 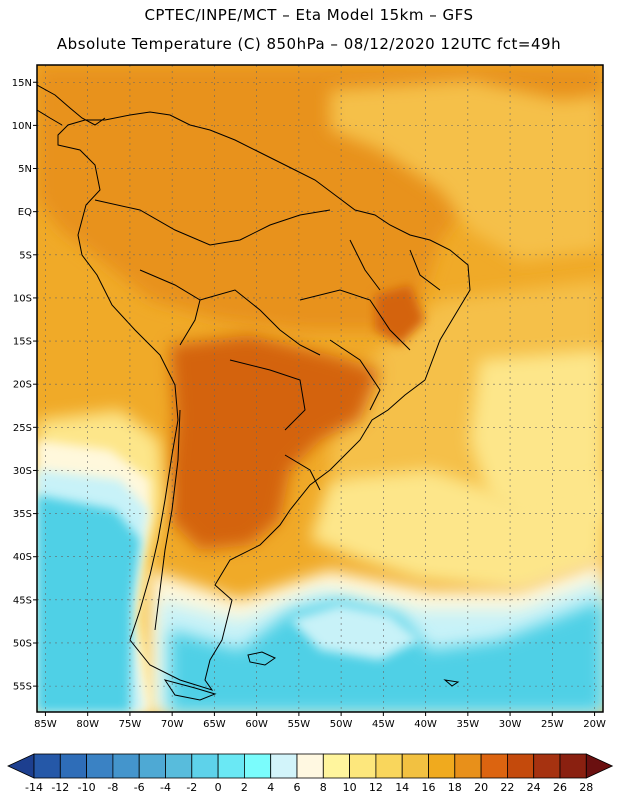 I want to click on colorbar-label: -6, so click(x=139, y=787).